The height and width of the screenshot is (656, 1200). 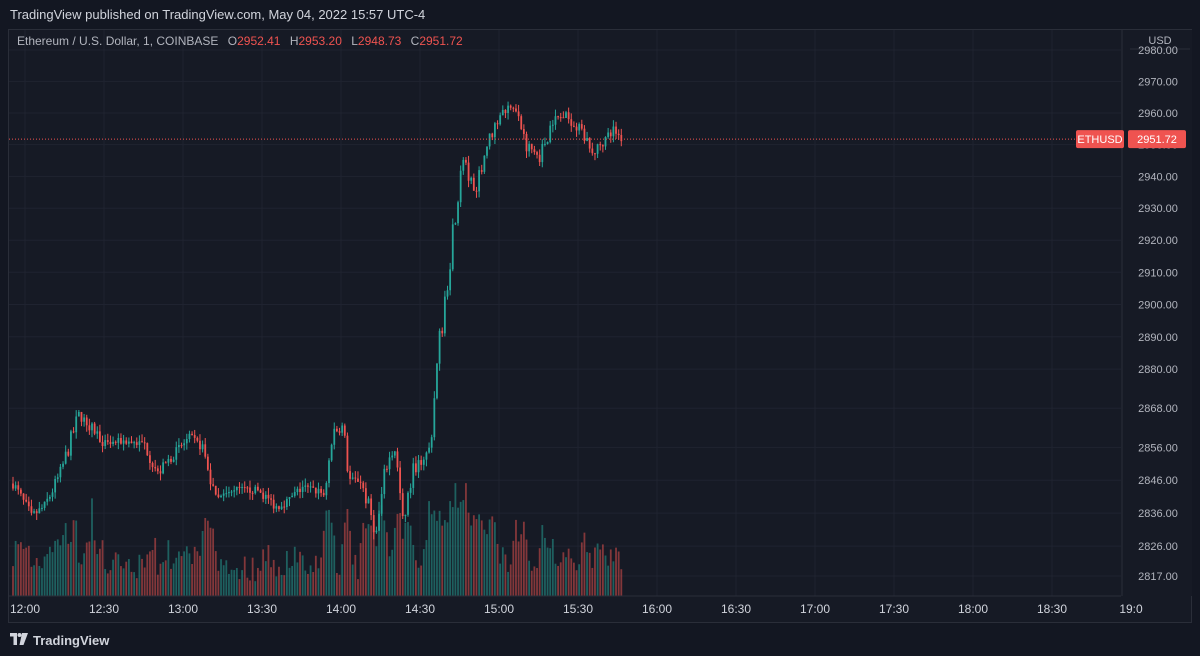 What do you see at coordinates (1158, 448) in the screenshot?
I see `y-tick-label: 2856.00` at bounding box center [1158, 448].